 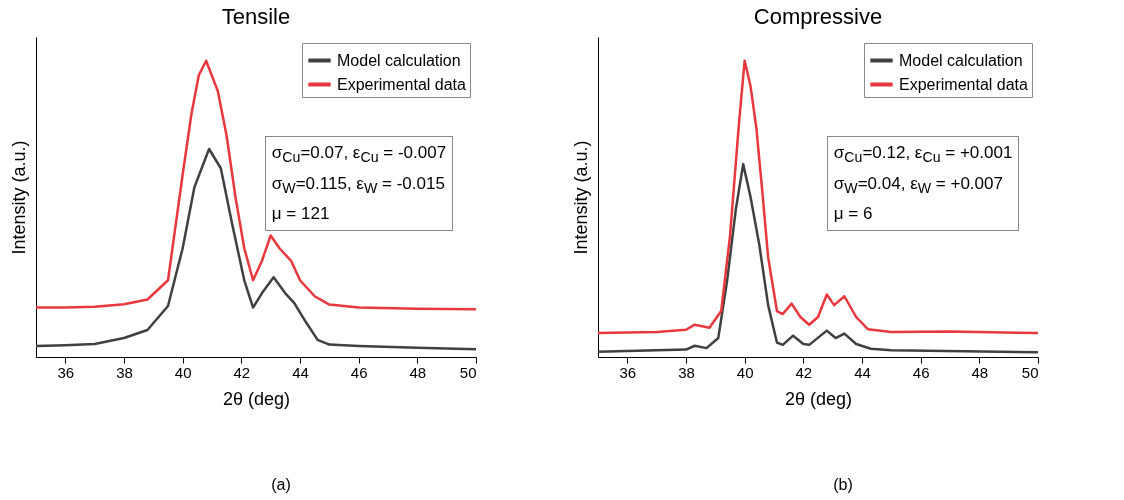 I want to click on text: (a), so click(x=281, y=485).